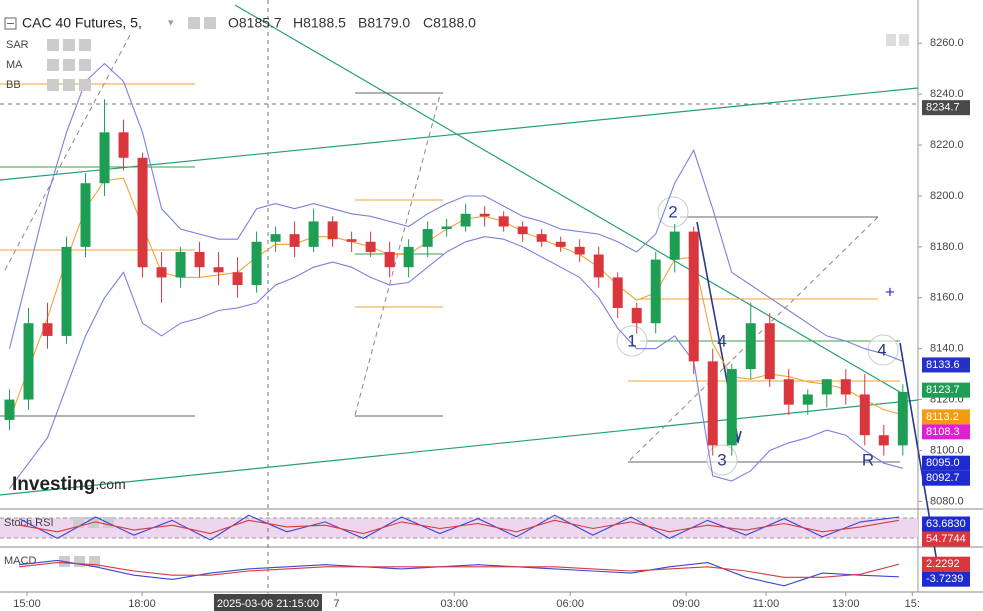  I want to click on macd-line, so click(459, 570).